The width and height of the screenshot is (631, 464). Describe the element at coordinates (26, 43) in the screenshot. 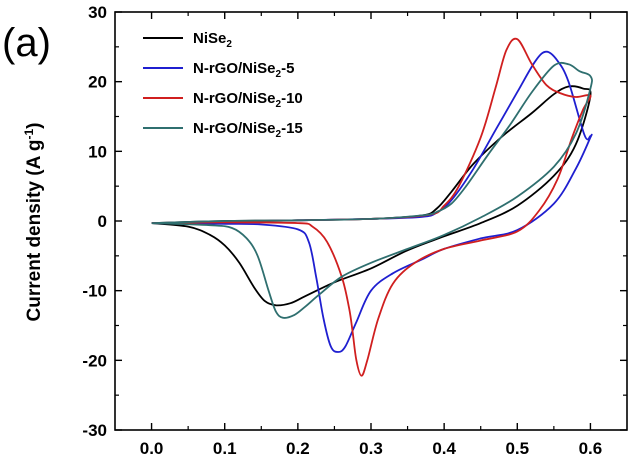

I see `panel-label: (a)` at that location.